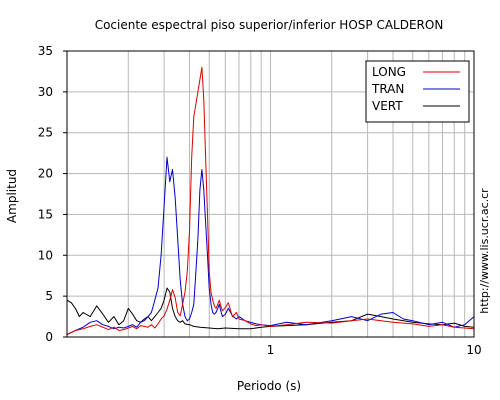 Image resolution: width=500 pixels, height=400 pixels. I want to click on legend-label-tran: TRAN, so click(387, 89).